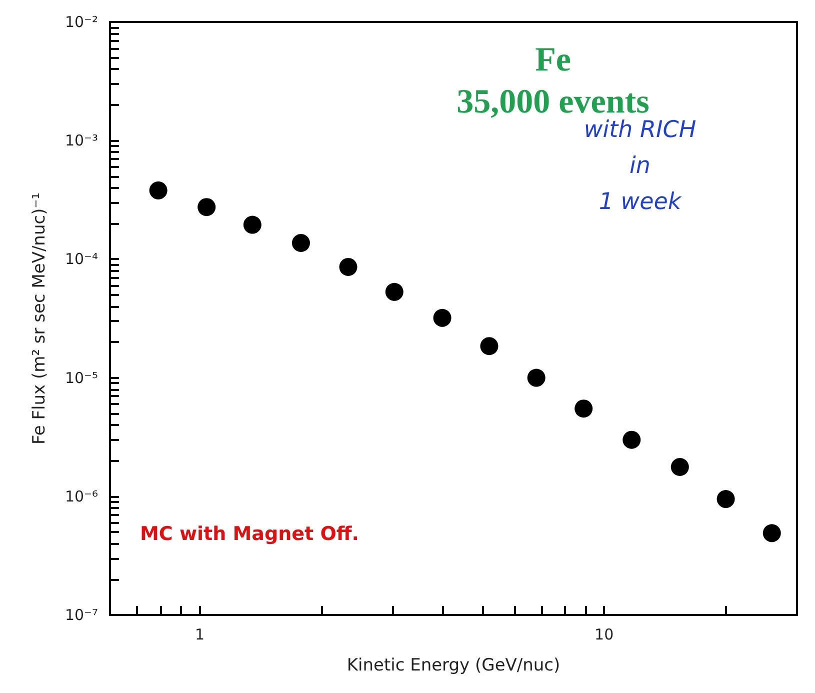  What do you see at coordinates (81, 496) in the screenshot?
I see `y-tick-label: 10⁻⁶` at bounding box center [81, 496].